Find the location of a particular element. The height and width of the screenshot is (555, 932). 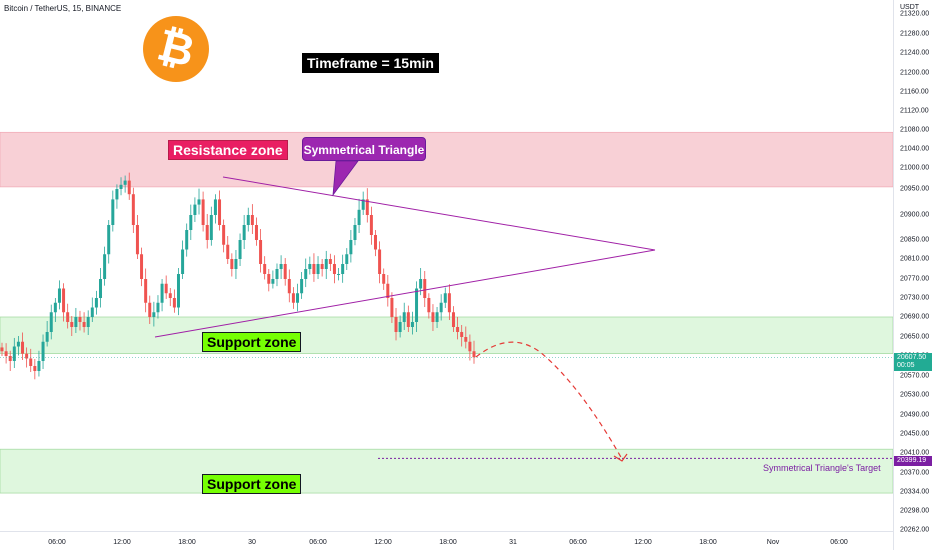

price-tick: 21200.00 is located at coordinates (915, 73).